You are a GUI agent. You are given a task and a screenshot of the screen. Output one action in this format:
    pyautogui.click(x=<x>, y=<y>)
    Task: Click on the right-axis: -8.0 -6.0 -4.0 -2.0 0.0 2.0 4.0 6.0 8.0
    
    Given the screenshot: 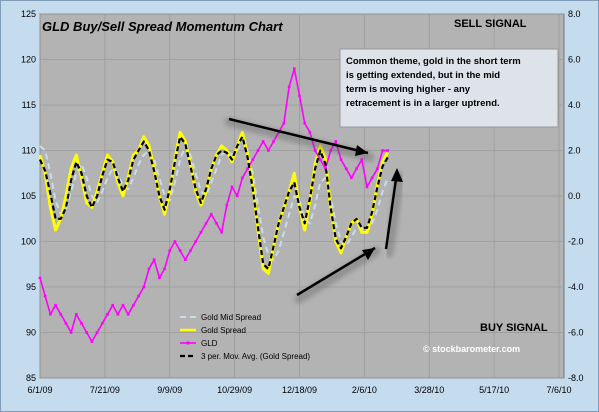 What is the action you would take?
    pyautogui.click(x=576, y=196)
    